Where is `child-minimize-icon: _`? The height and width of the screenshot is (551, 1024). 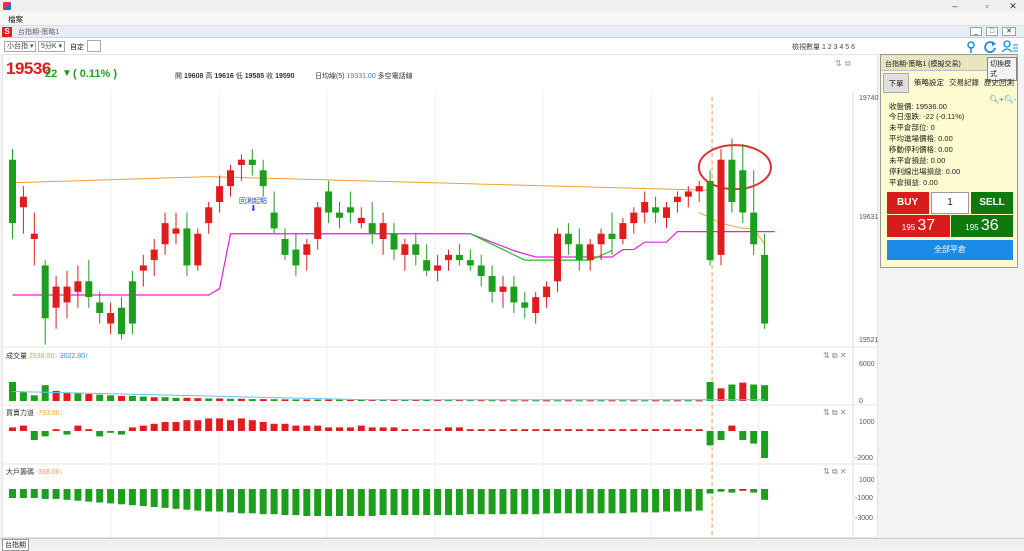
child-minimize-icon: _ is located at coordinates (976, 31).